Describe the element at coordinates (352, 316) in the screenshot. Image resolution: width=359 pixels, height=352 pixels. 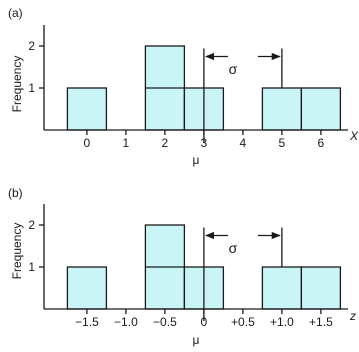
I see `x-axis-title: z` at that location.